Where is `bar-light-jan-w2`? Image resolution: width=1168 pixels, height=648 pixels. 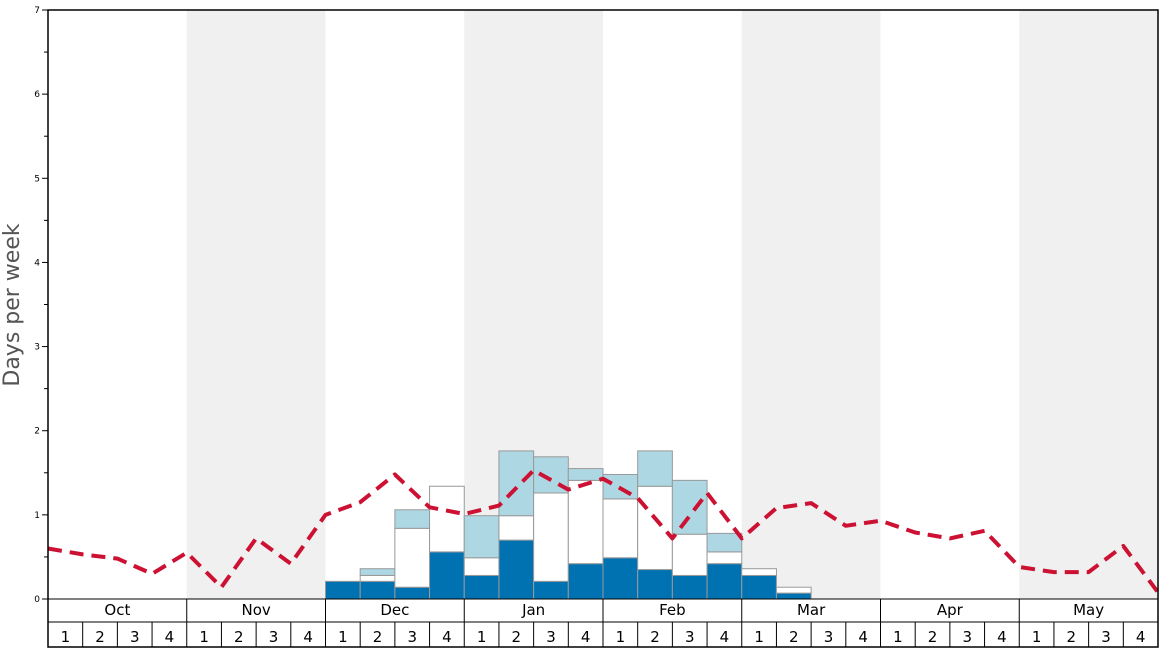 bar-light-jan-w2 is located at coordinates (516, 483).